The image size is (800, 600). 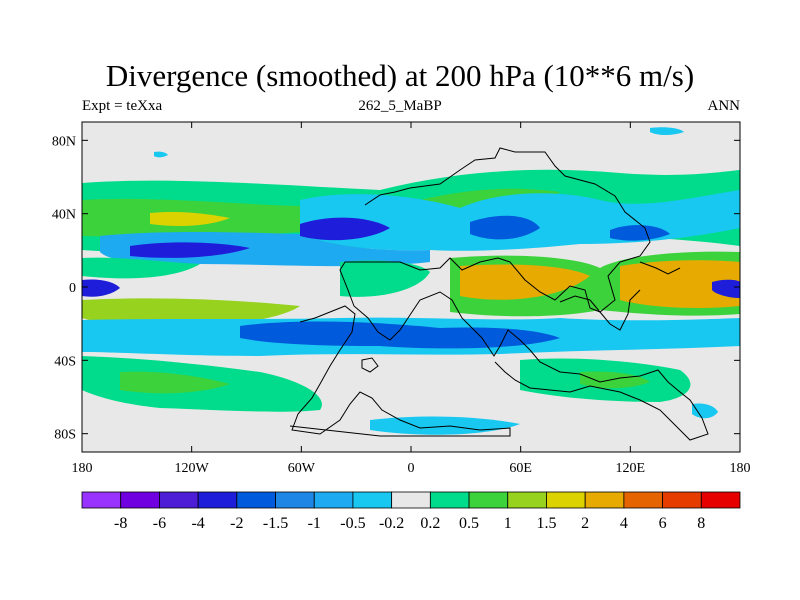 I want to click on lat-tick-label: 40N, so click(x=64, y=215).